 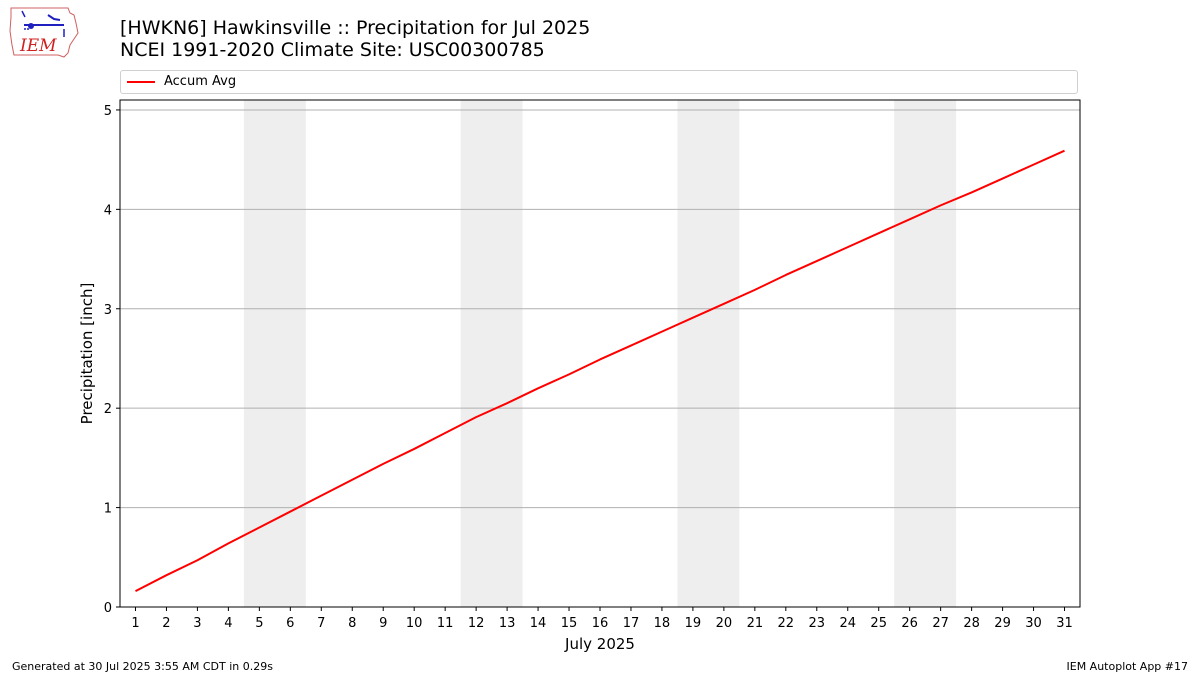 I want to click on x-tick-label: 26, so click(x=909, y=623).